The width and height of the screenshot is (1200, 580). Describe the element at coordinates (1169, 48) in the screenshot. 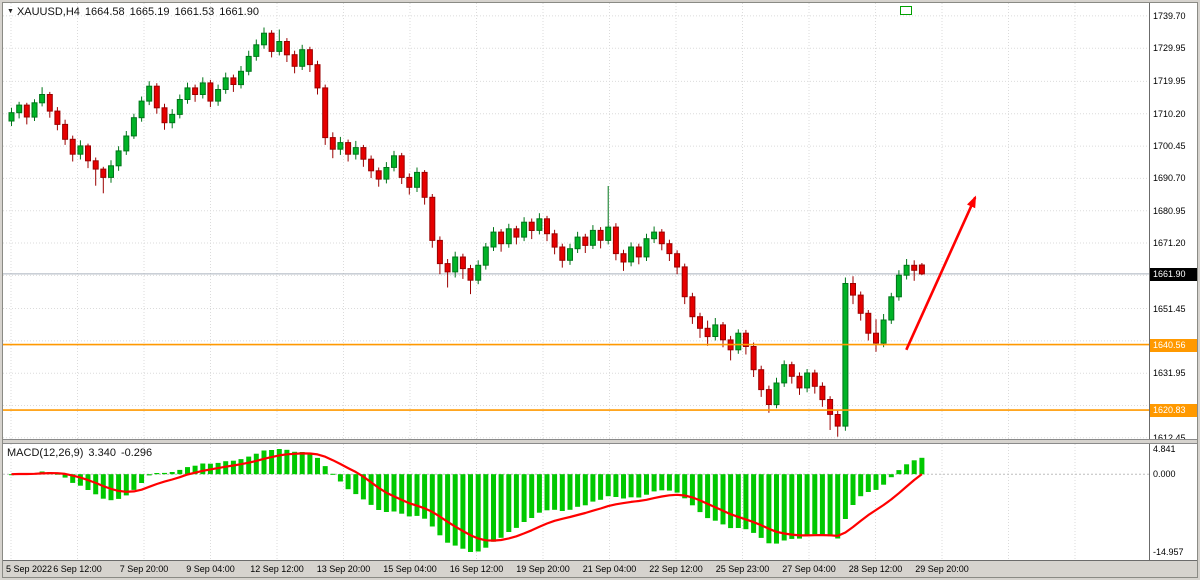

I see `price-axis-label: 1729.95` at that location.